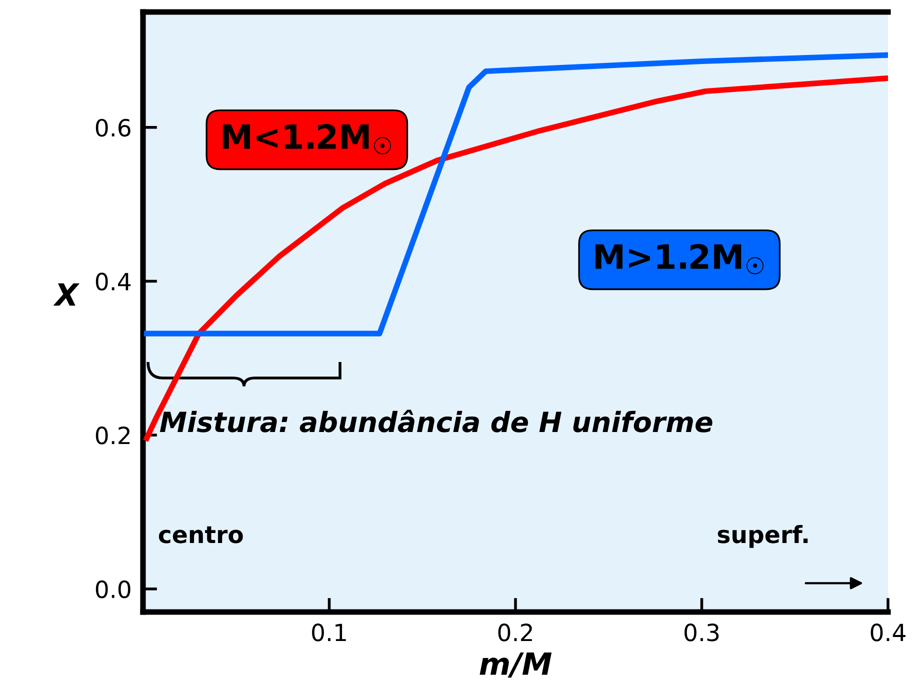 The width and height of the screenshot is (919, 699). Describe the element at coordinates (763, 536) in the screenshot. I see `annotation: superf.` at that location.